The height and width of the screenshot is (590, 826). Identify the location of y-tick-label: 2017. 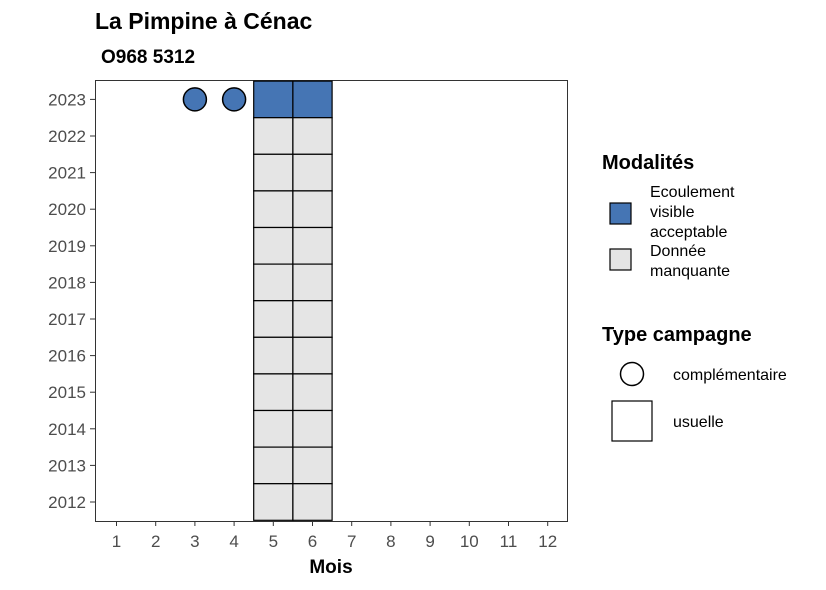
(67, 319).